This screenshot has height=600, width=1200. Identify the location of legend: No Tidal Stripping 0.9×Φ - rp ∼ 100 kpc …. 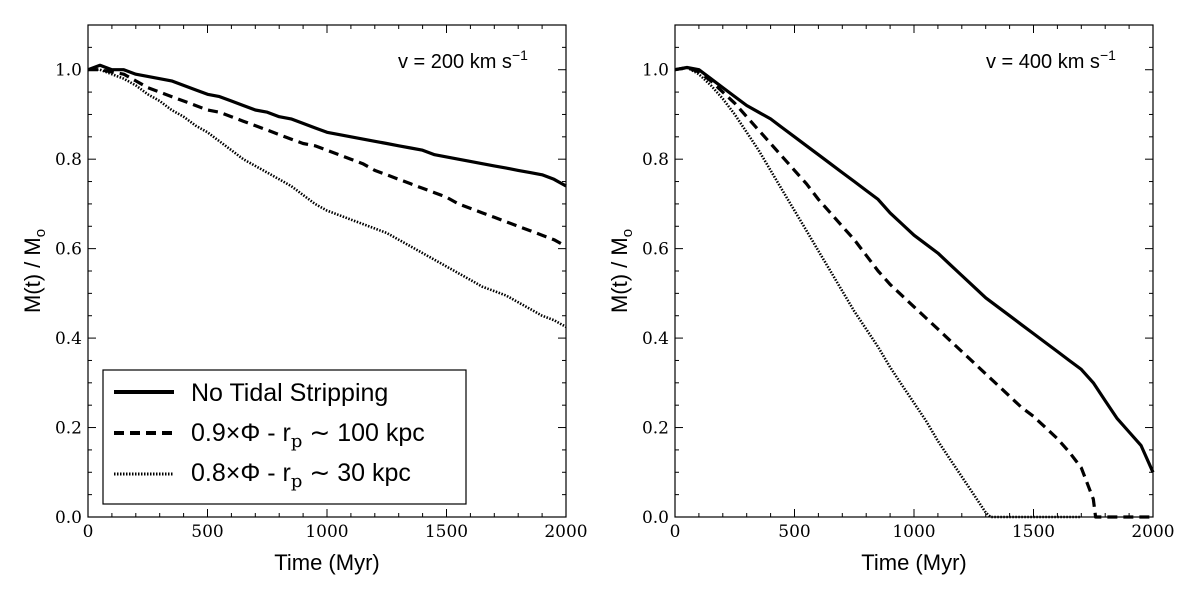
(284, 437).